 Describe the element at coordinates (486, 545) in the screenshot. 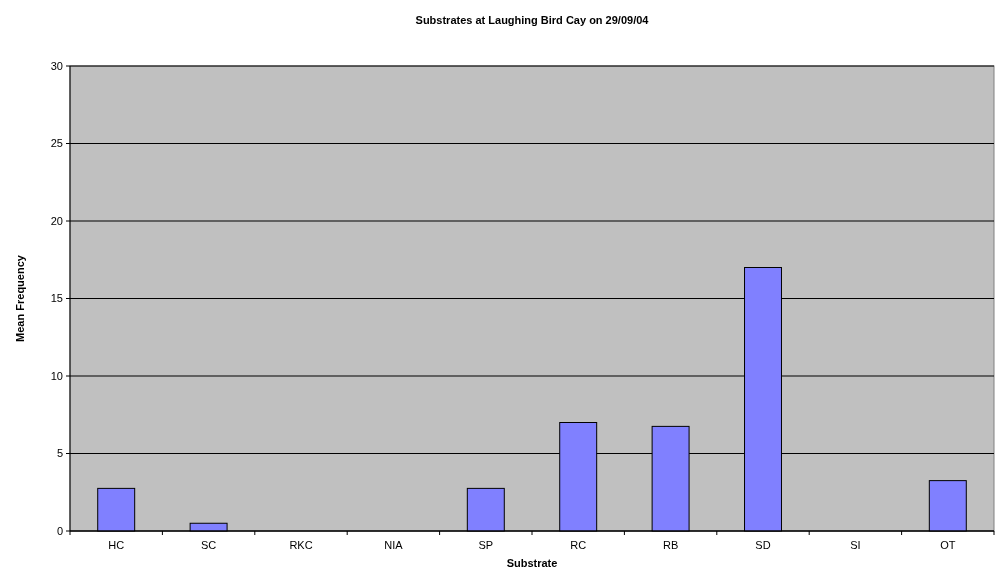

I see `x-tick-label: SP` at that location.